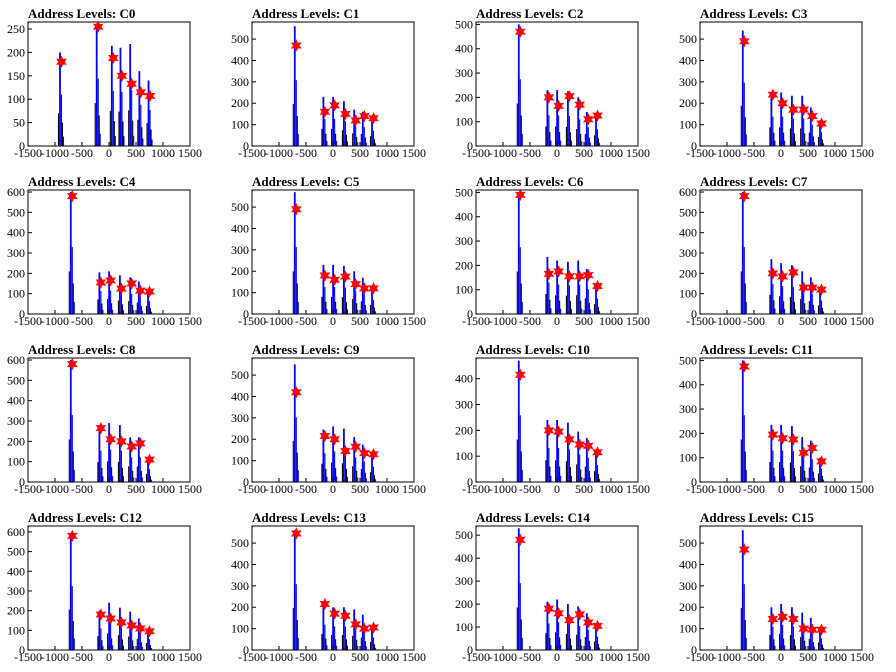  Describe the element at coordinates (530, 13) in the screenshot. I see `chart-title: Address Levels: C2` at that location.